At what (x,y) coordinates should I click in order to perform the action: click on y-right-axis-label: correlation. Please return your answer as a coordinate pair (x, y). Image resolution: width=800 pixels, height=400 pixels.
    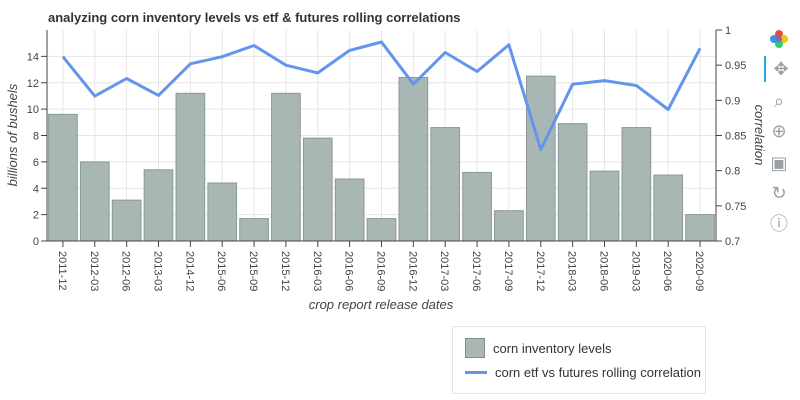
    Looking at the image, I should click on (759, 135).